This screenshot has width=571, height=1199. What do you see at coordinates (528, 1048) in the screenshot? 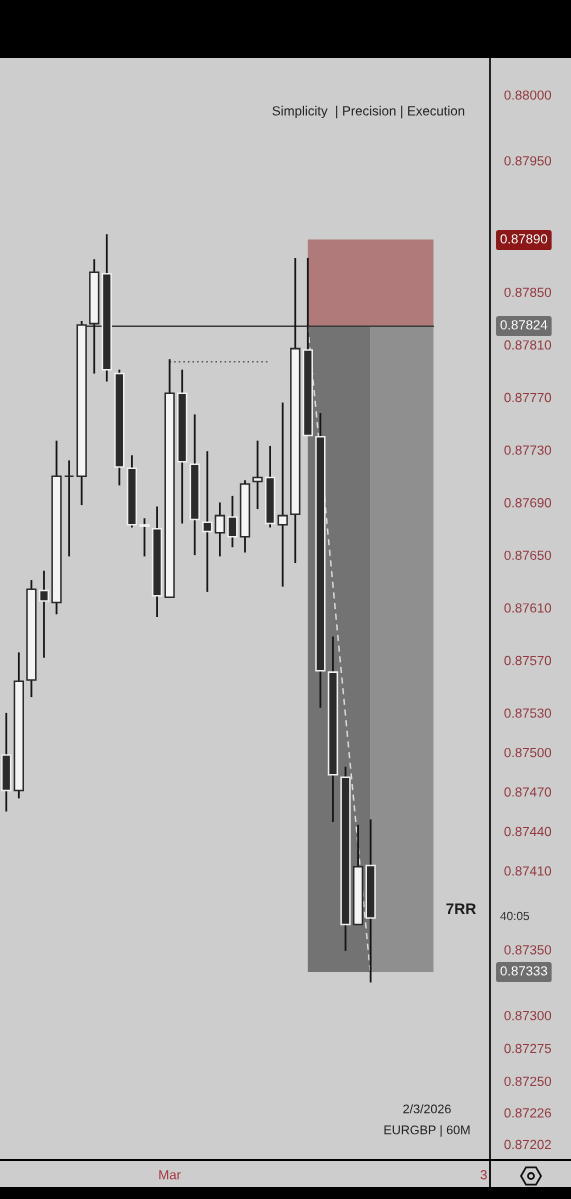
I see `y-tick-label: 0.87275` at bounding box center [528, 1048].